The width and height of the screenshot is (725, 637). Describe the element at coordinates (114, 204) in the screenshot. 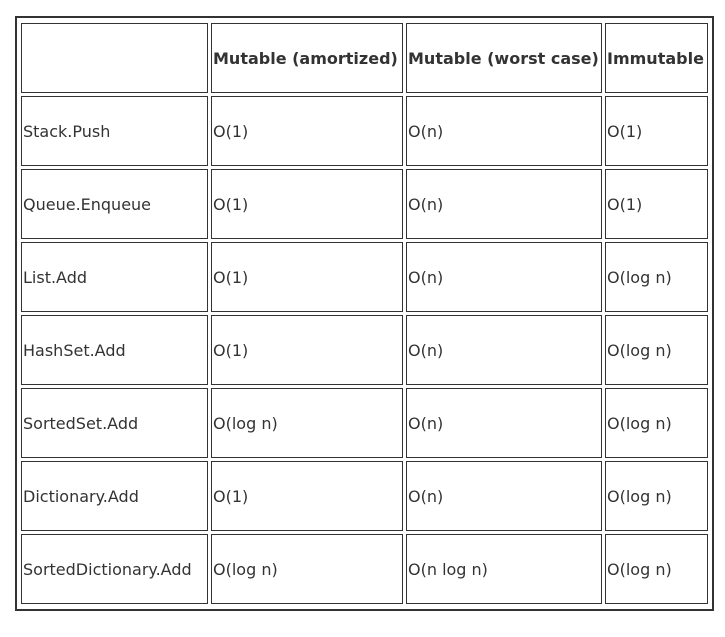

I see `operation-cell: Queue.Enqueue` at that location.